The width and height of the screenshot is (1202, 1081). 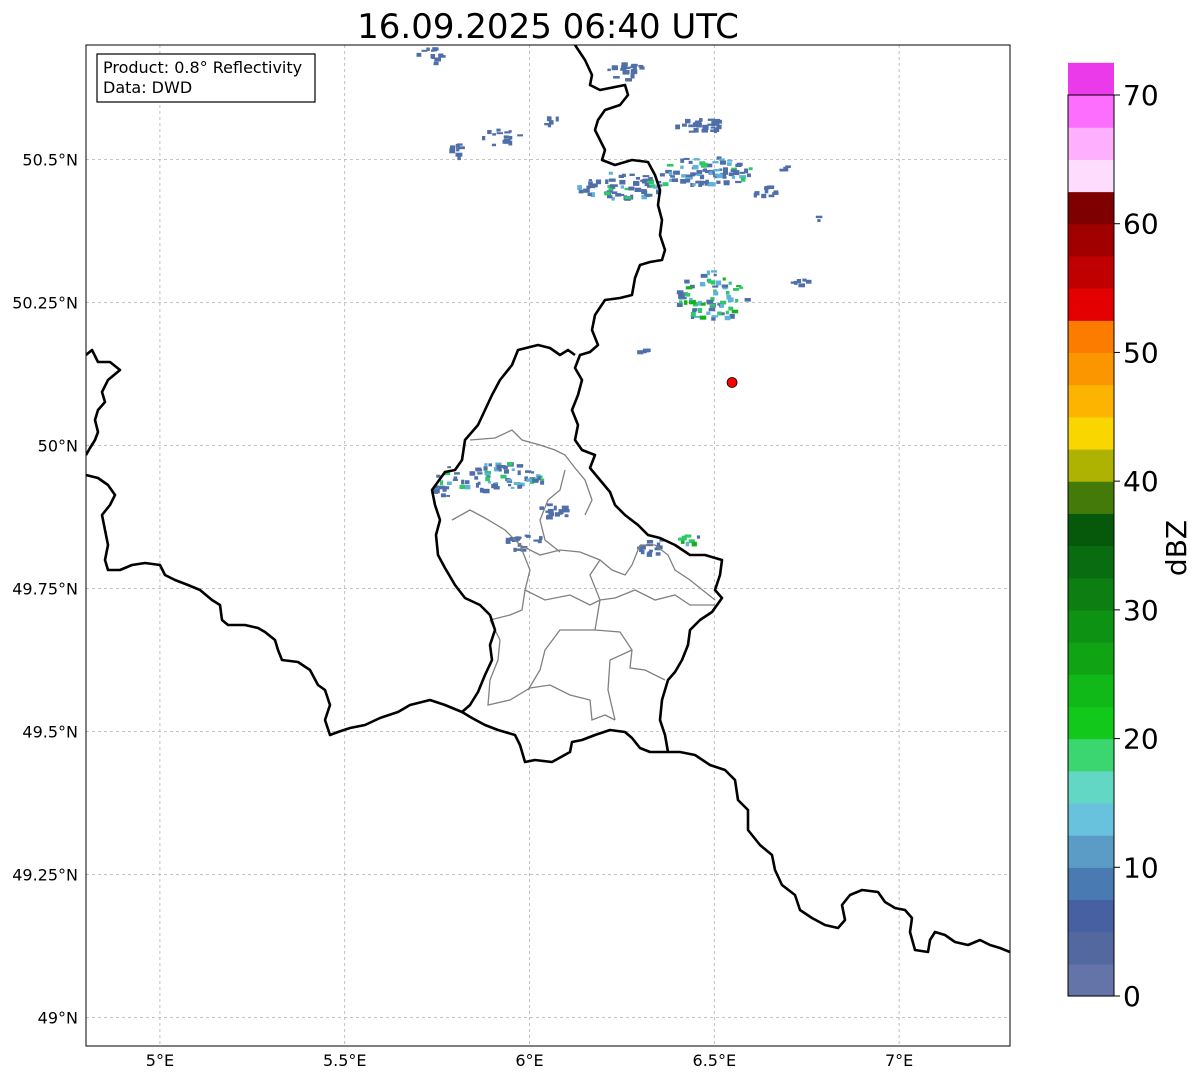 What do you see at coordinates (1130, 537) in the screenshot?
I see `colorbar: 0 10 20 30 40 50 60 70 dBZ` at bounding box center [1130, 537].